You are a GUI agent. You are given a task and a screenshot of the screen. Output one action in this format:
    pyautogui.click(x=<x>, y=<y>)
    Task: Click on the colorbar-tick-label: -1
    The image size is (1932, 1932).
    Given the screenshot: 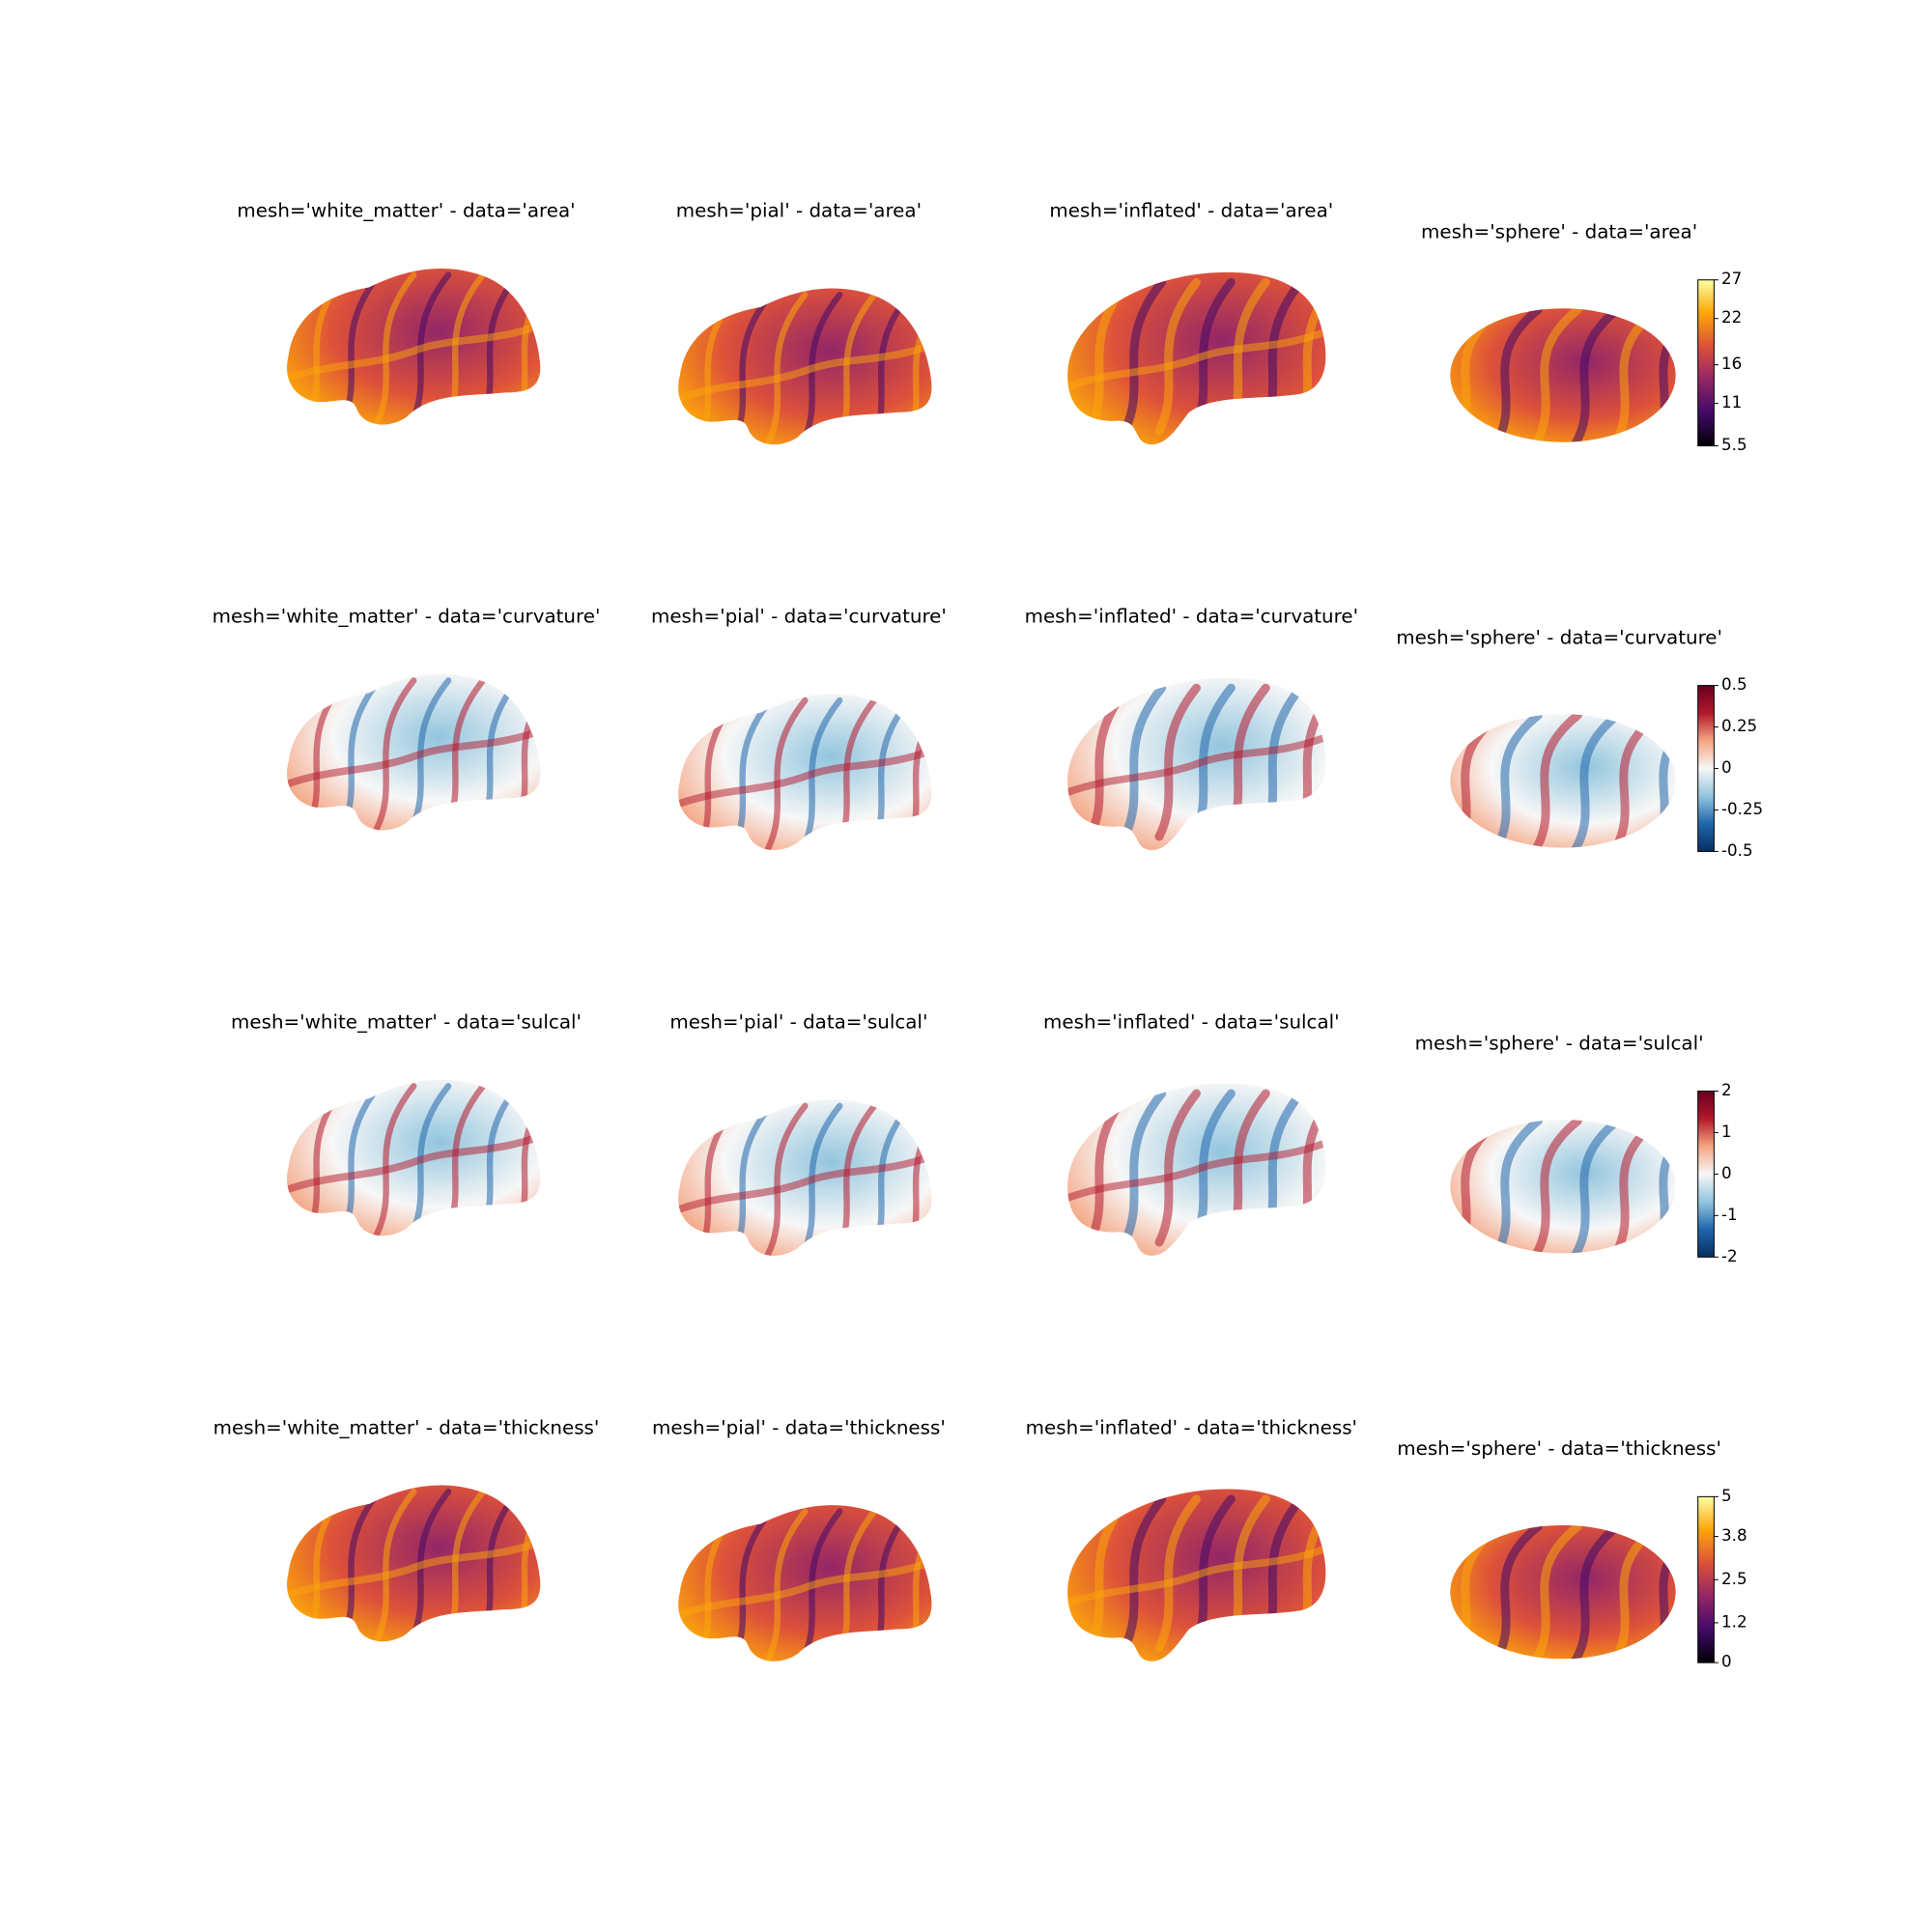 What is the action you would take?
    pyautogui.click(x=1729, y=1215)
    